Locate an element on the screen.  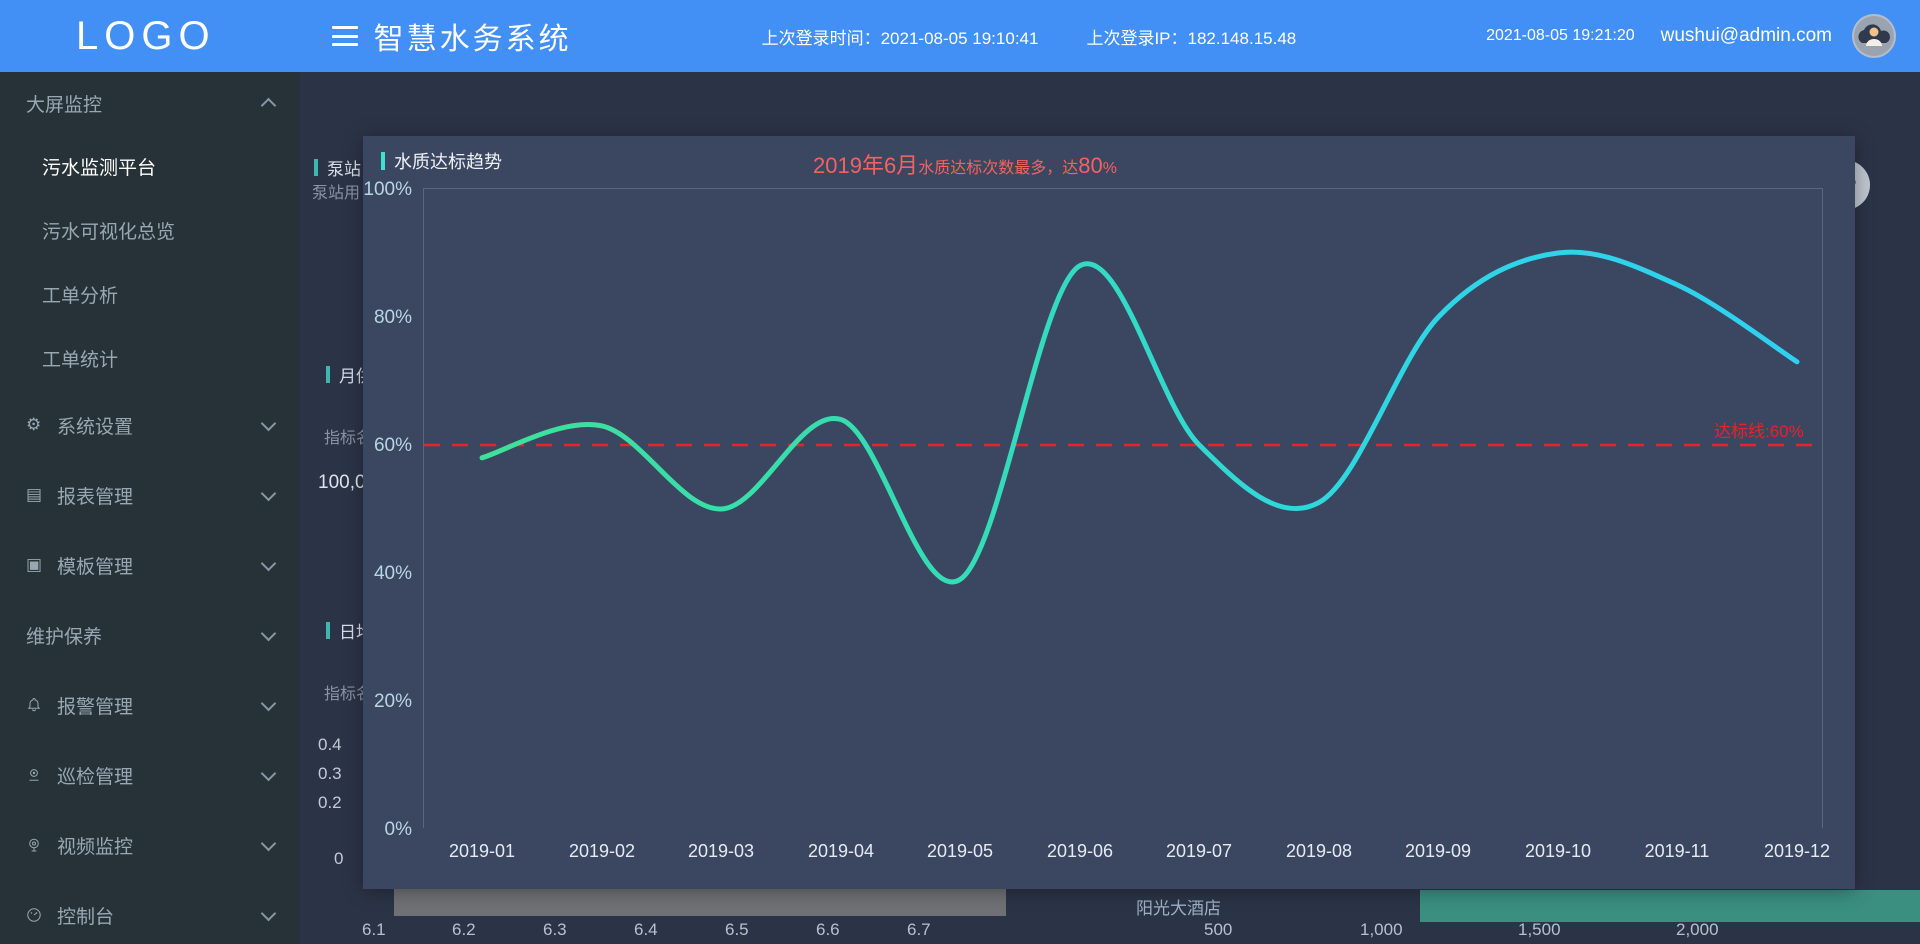
last-login-ip-value: 182.148.15.48 is located at coordinates (1242, 38).